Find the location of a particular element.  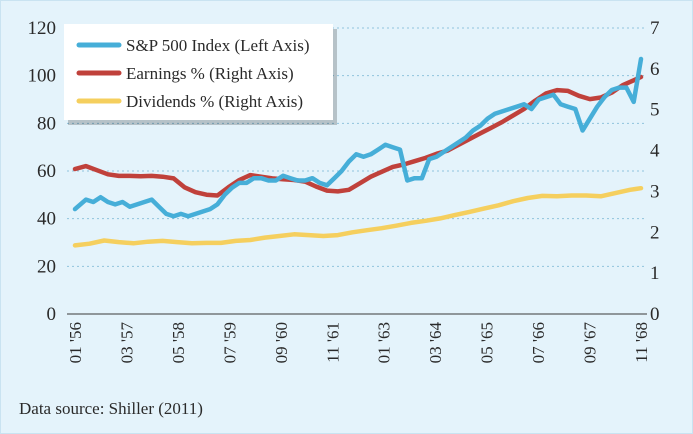

left-tick-label: 0 is located at coordinates (52, 314).